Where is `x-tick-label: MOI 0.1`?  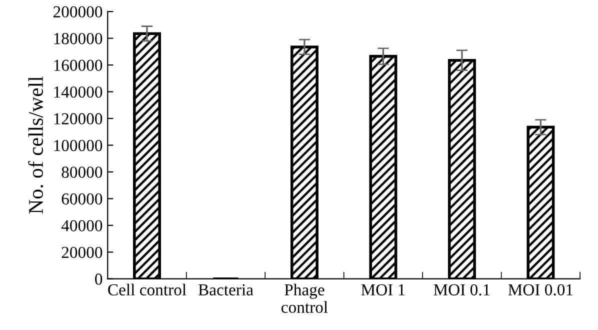
x-tick-label: MOI 0.1 is located at coordinates (462, 290).